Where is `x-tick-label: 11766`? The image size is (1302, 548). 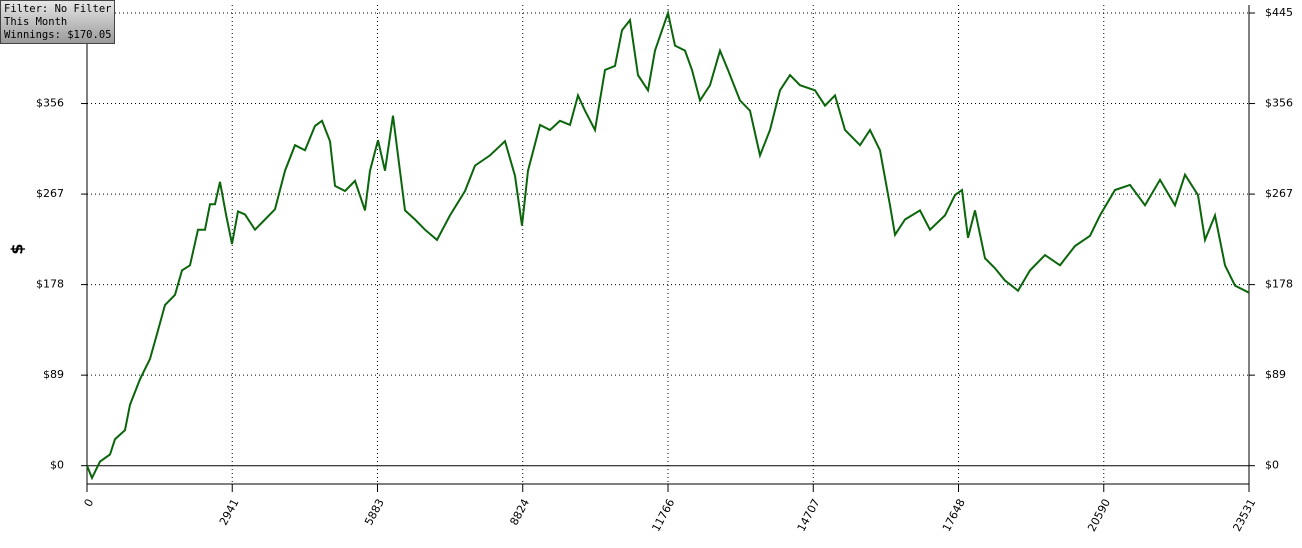
x-tick-label: 11766 is located at coordinates (663, 515).